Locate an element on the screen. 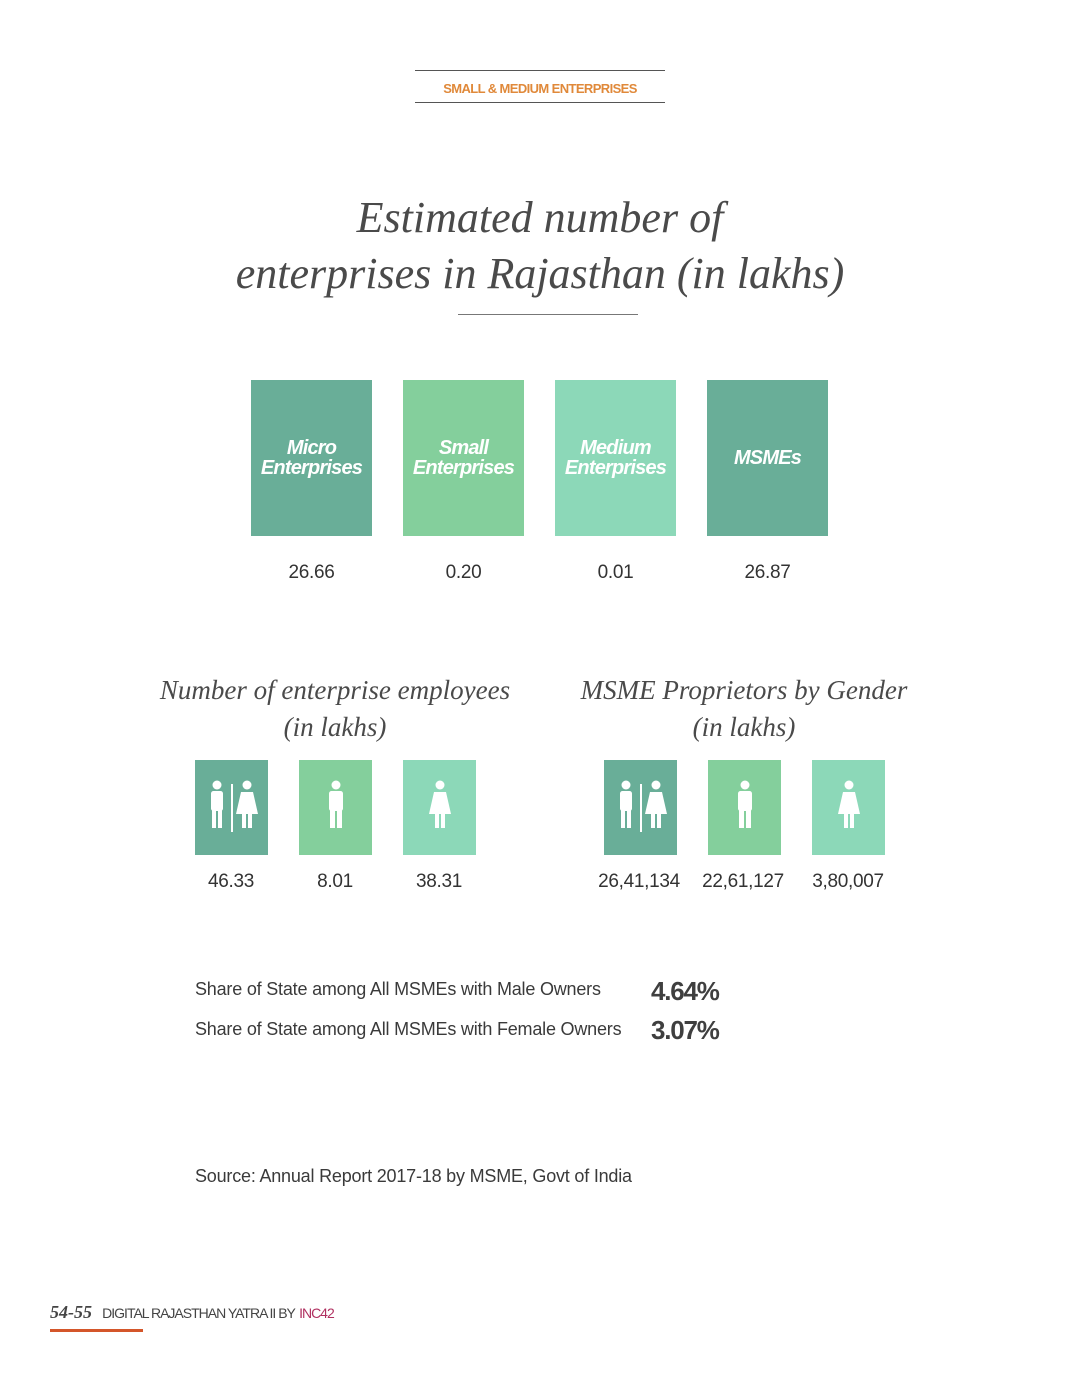 Image resolution: width=1080 pixels, height=1400 pixels. footer-text: DIGITAL RAJASTHAN YATRA II BY is located at coordinates (199, 1313).